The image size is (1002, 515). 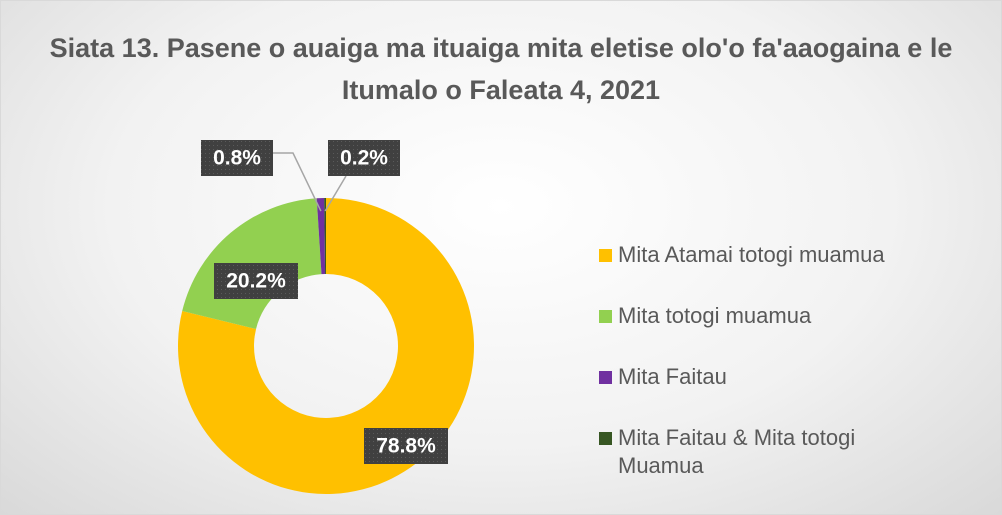 I want to click on legend-item: Mita Faitau & Mita totogi Muamua, so click(x=769, y=454).